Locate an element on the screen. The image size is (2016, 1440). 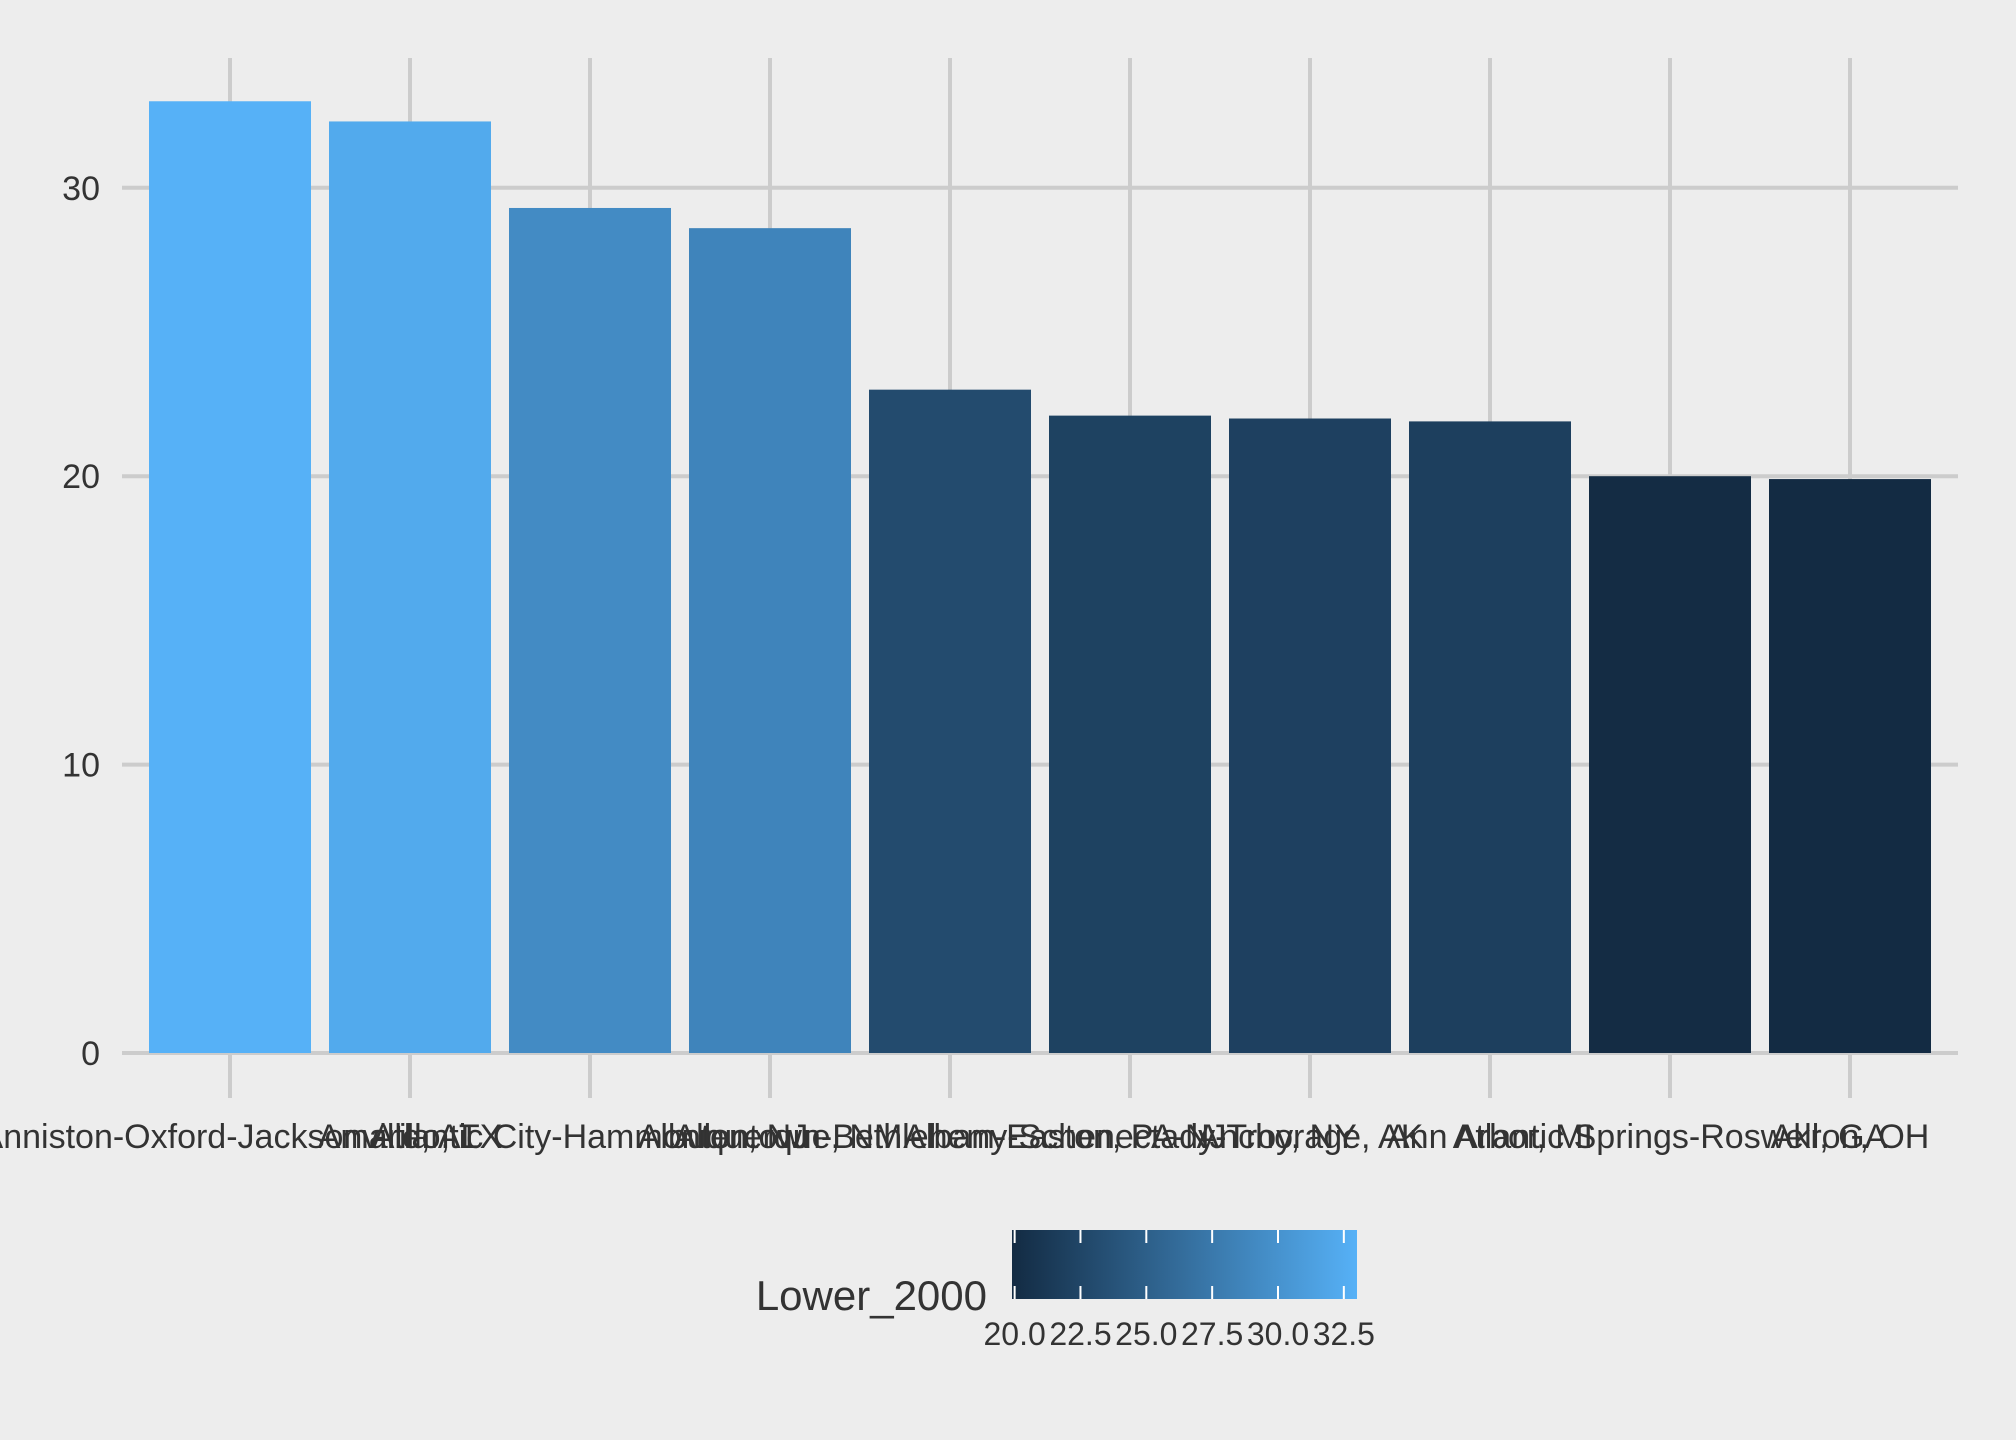
colorbar-label: 27.5 is located at coordinates (1212, 1334).